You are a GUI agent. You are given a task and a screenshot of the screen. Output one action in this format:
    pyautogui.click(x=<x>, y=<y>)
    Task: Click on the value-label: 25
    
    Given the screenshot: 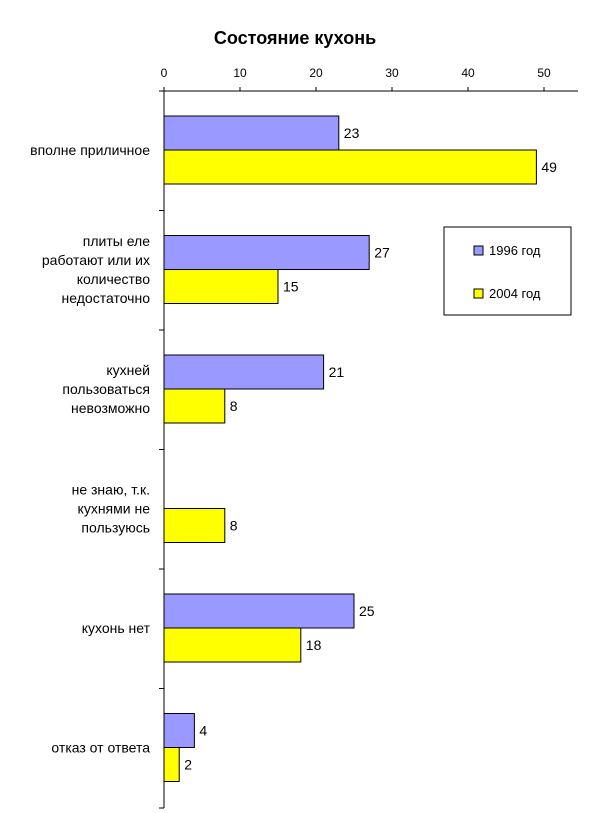 What is the action you would take?
    pyautogui.click(x=367, y=611)
    